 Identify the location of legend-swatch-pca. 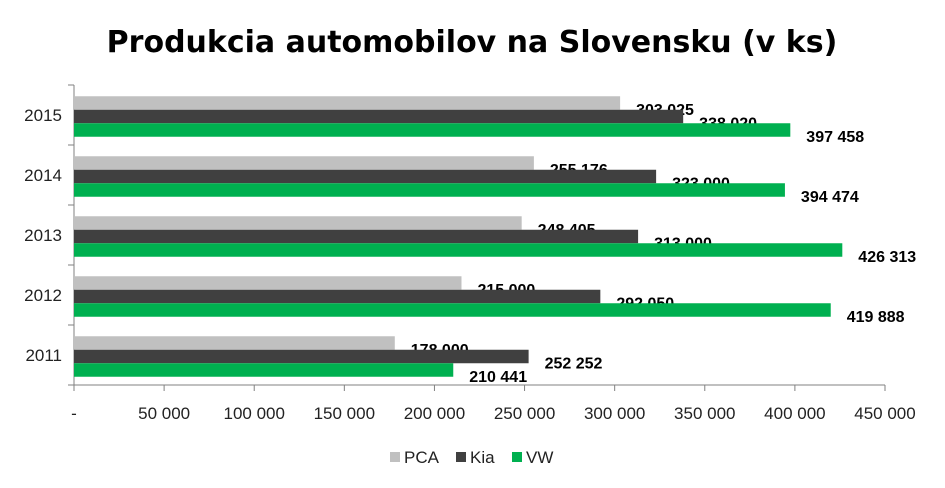
(395, 457).